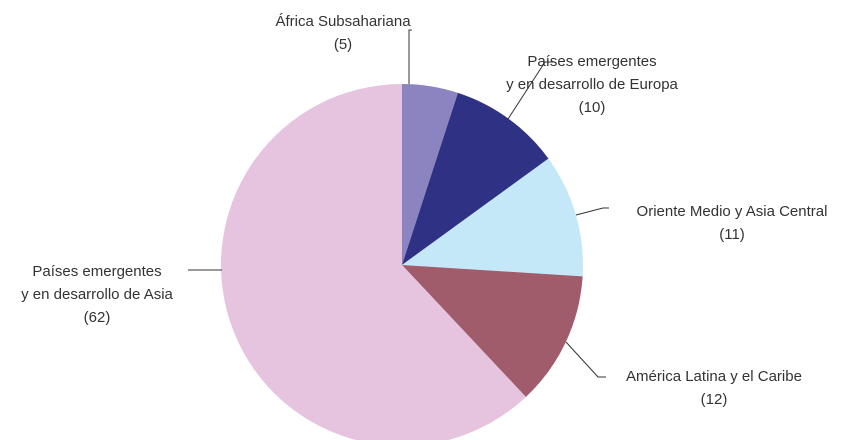  I want to click on value-label: (62), so click(97, 317).